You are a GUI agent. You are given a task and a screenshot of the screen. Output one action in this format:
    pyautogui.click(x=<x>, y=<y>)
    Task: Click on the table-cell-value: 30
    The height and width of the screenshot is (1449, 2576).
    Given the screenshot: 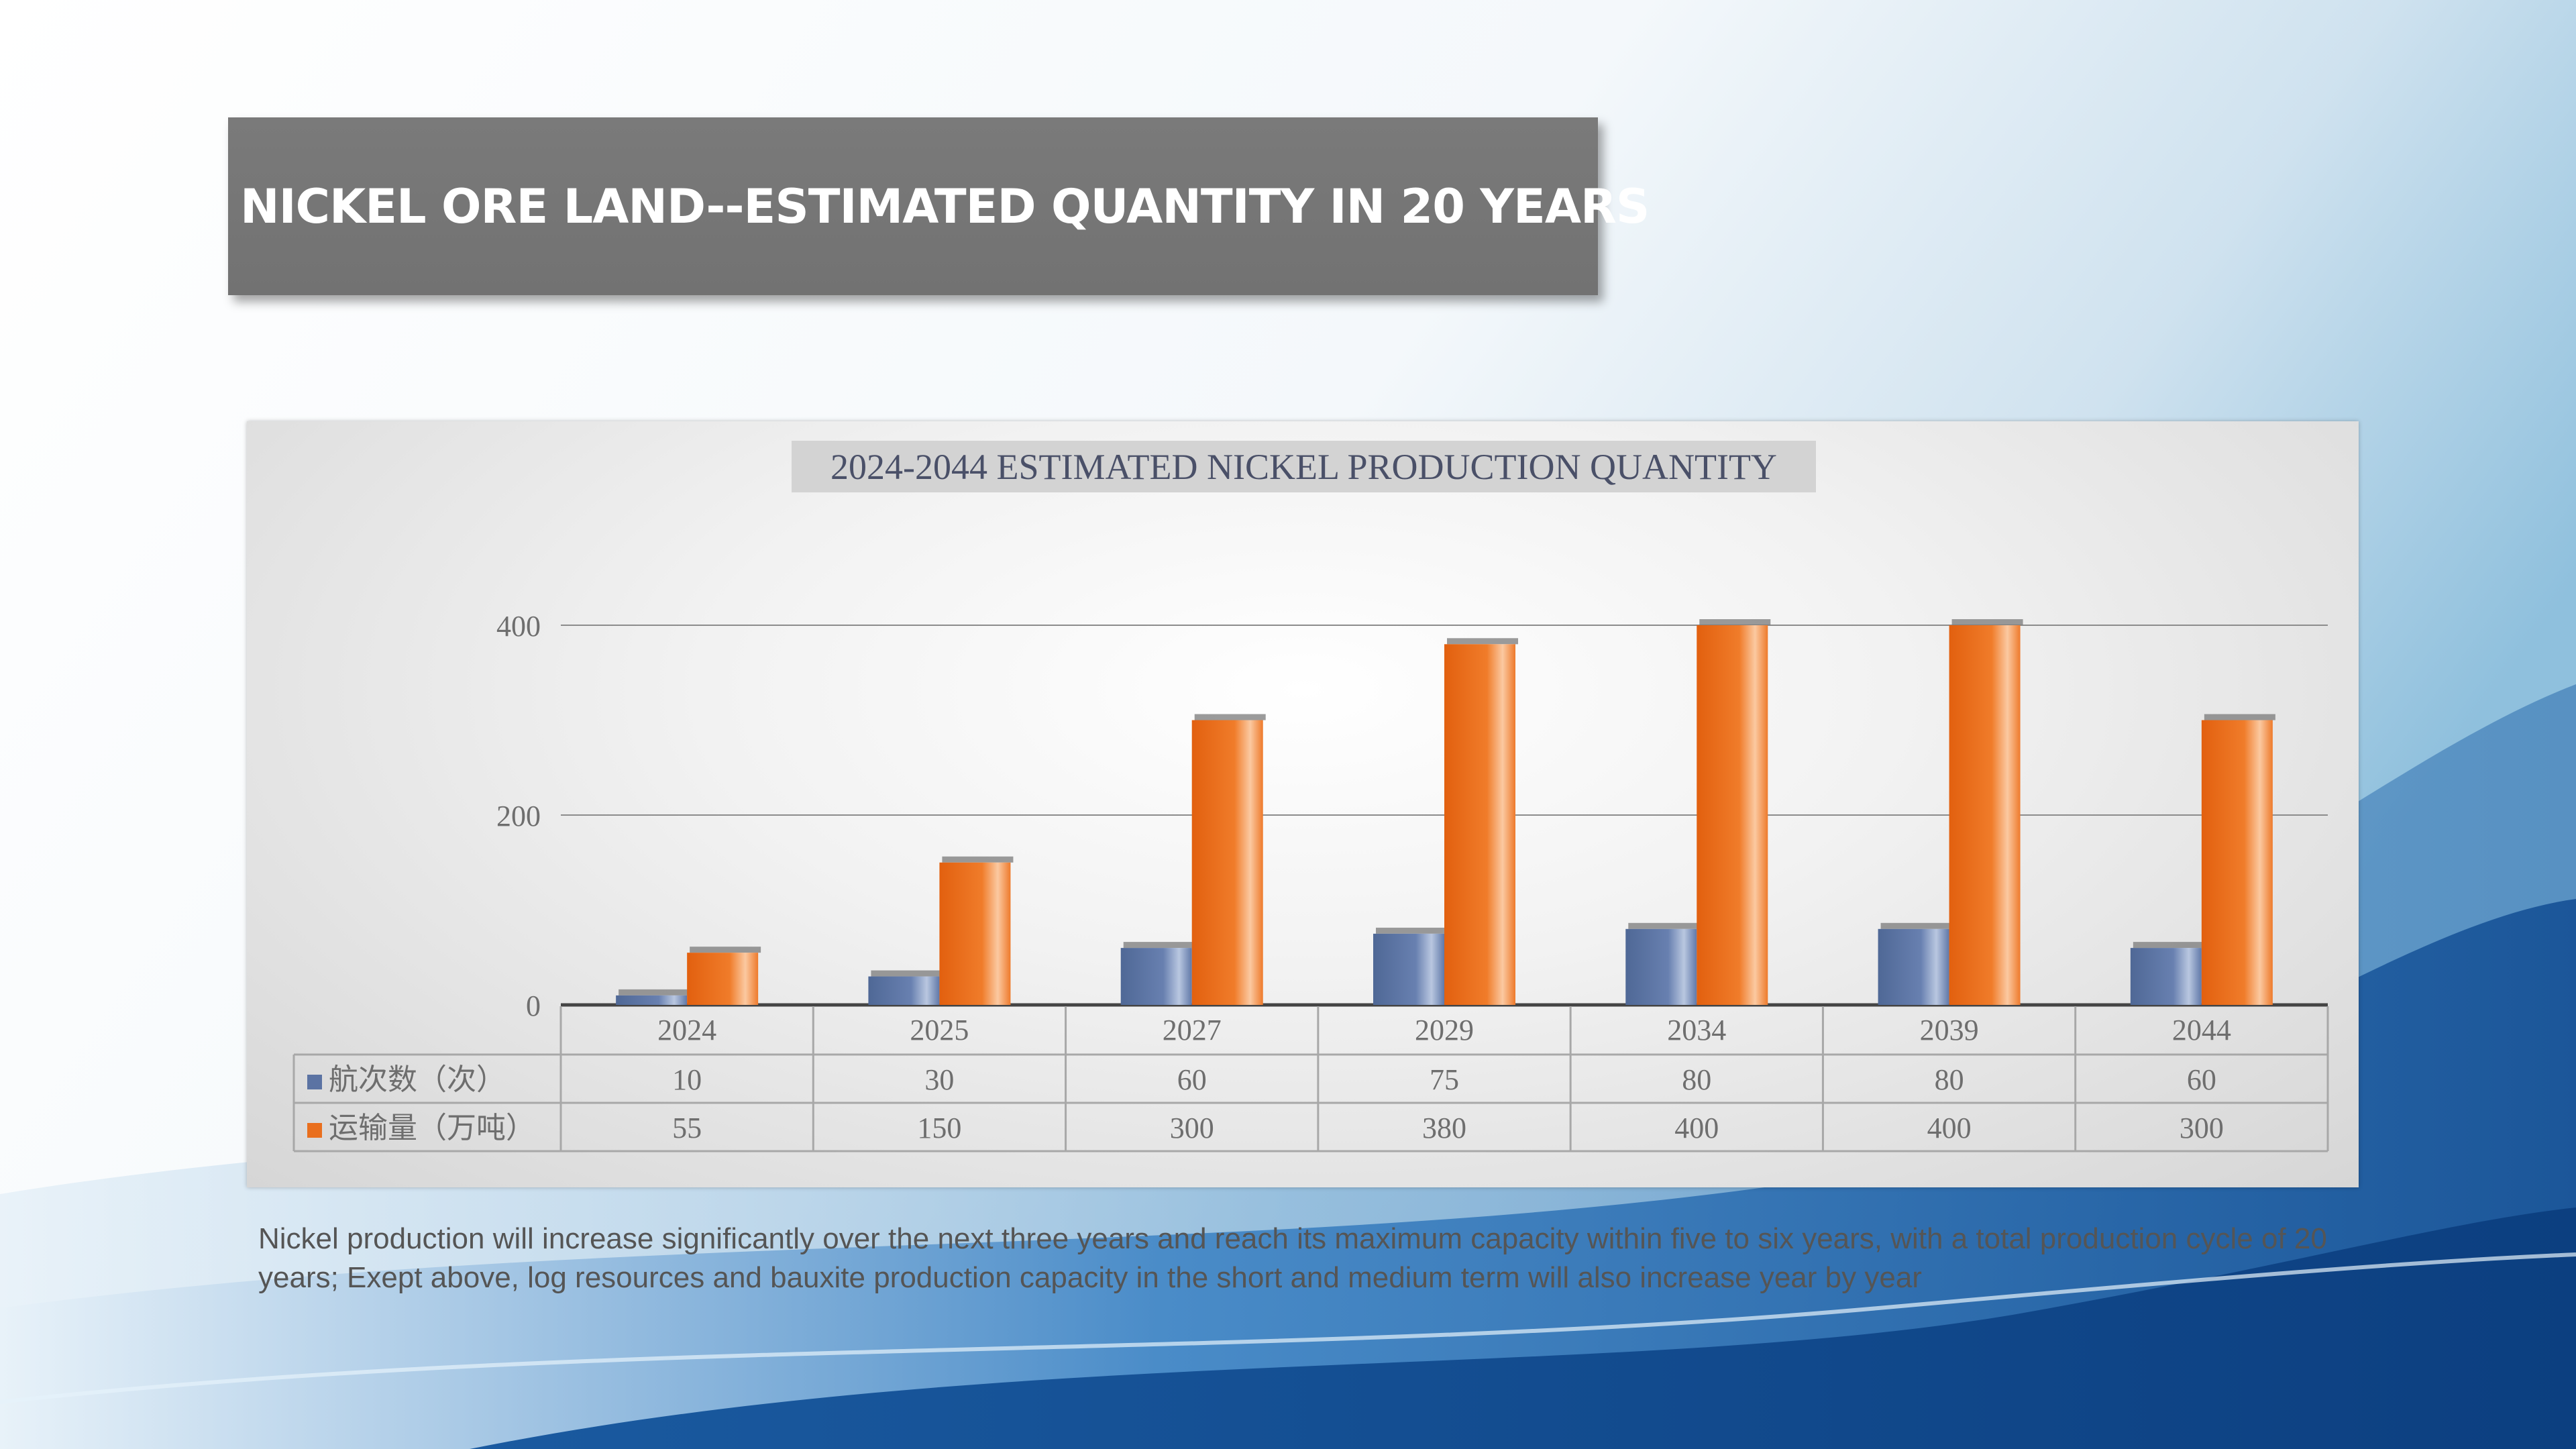 What is the action you would take?
    pyautogui.click(x=939, y=1079)
    